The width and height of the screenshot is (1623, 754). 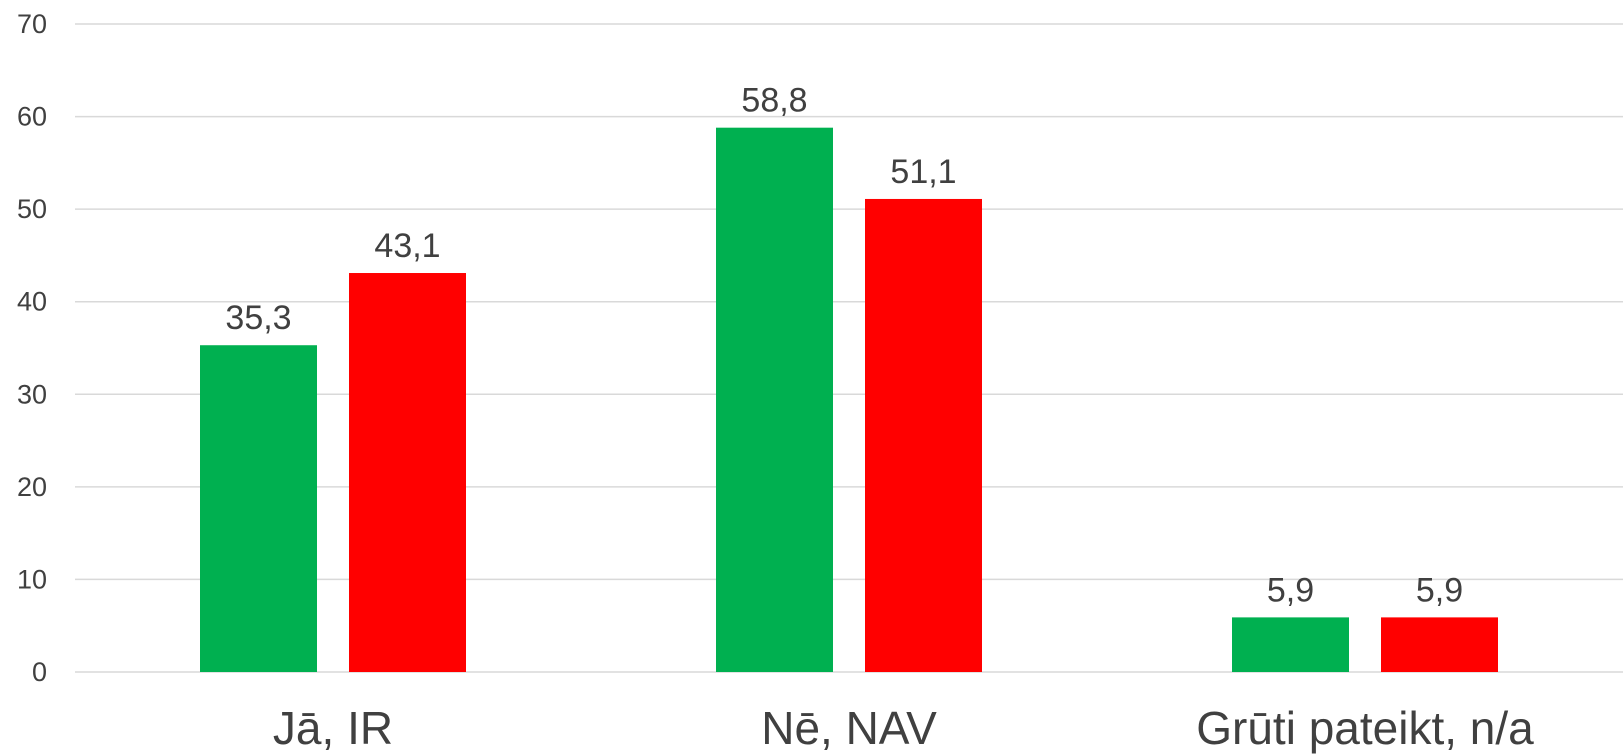 I want to click on x-tick-label: Grūti pateikt, n/a, so click(x=1365, y=728).